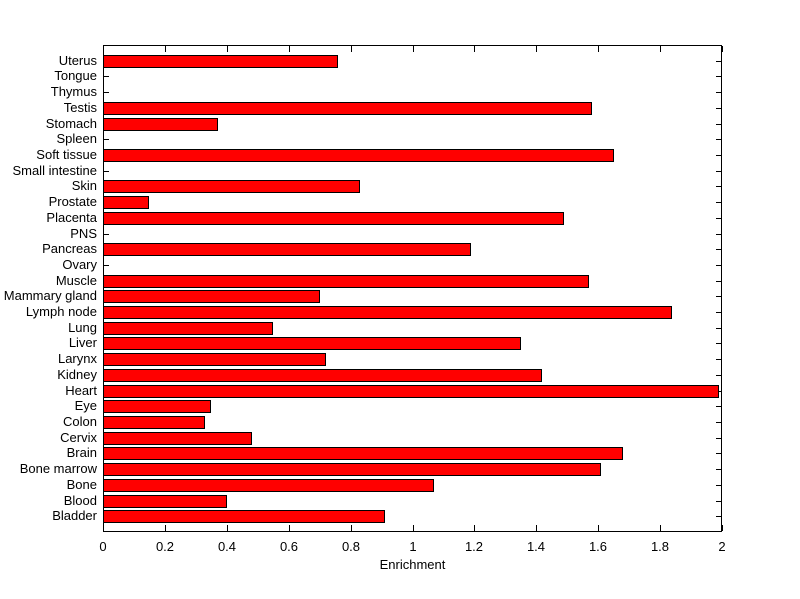  Describe the element at coordinates (718, 453) in the screenshot. I see `y-tick-right-brain` at that location.